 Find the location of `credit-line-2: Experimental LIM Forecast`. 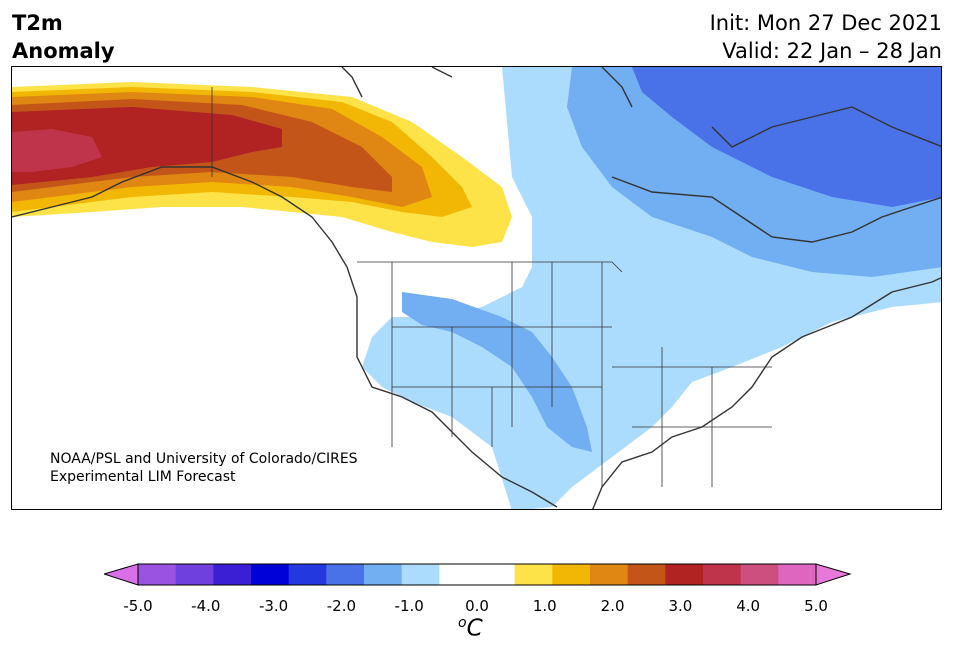

credit-line-2: Experimental LIM Forecast is located at coordinates (143, 477).